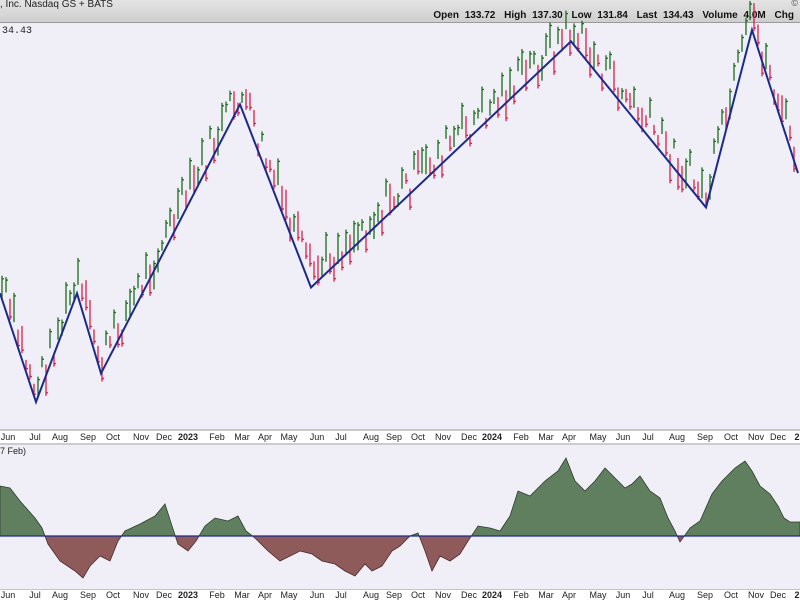 This screenshot has height=600, width=800. What do you see at coordinates (581, 15) in the screenshot?
I see `quote-low-label: Low` at bounding box center [581, 15].